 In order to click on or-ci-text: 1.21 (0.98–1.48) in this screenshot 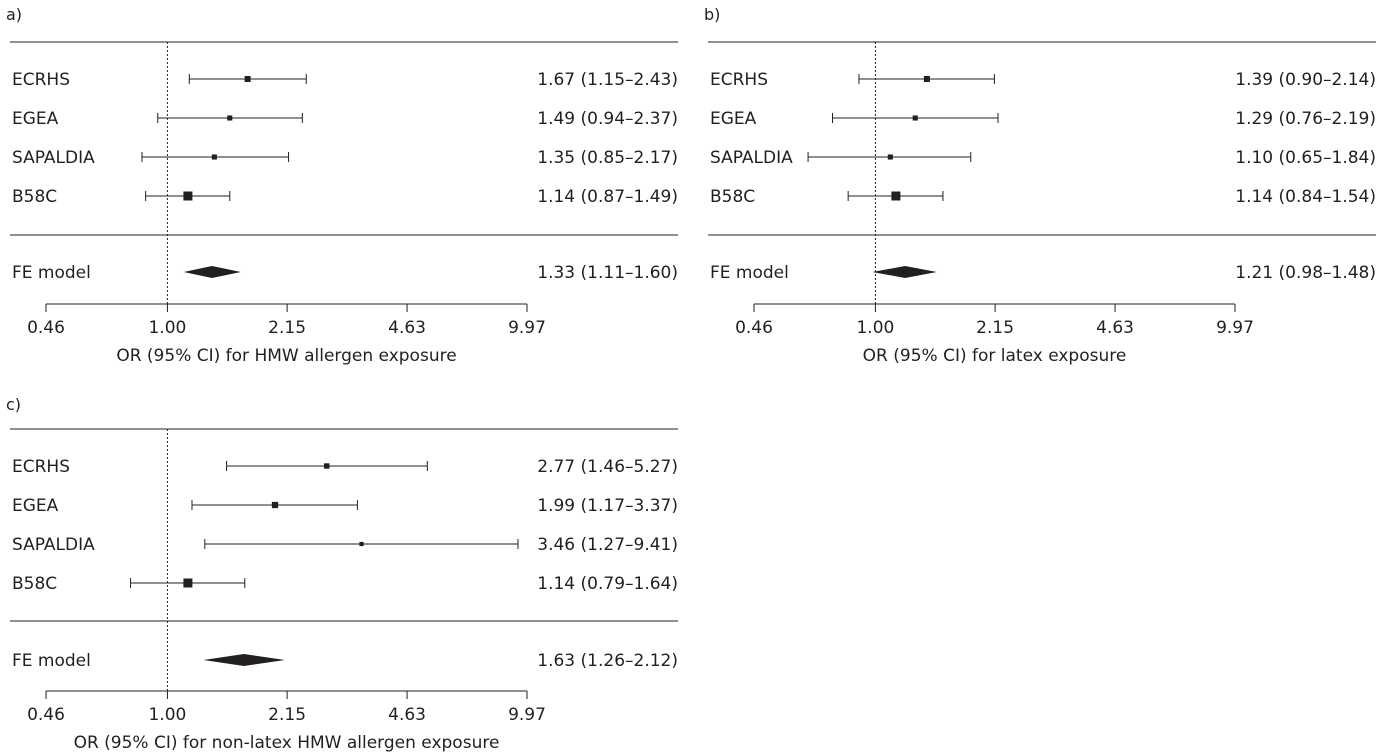, I will do `click(1305, 273)`.